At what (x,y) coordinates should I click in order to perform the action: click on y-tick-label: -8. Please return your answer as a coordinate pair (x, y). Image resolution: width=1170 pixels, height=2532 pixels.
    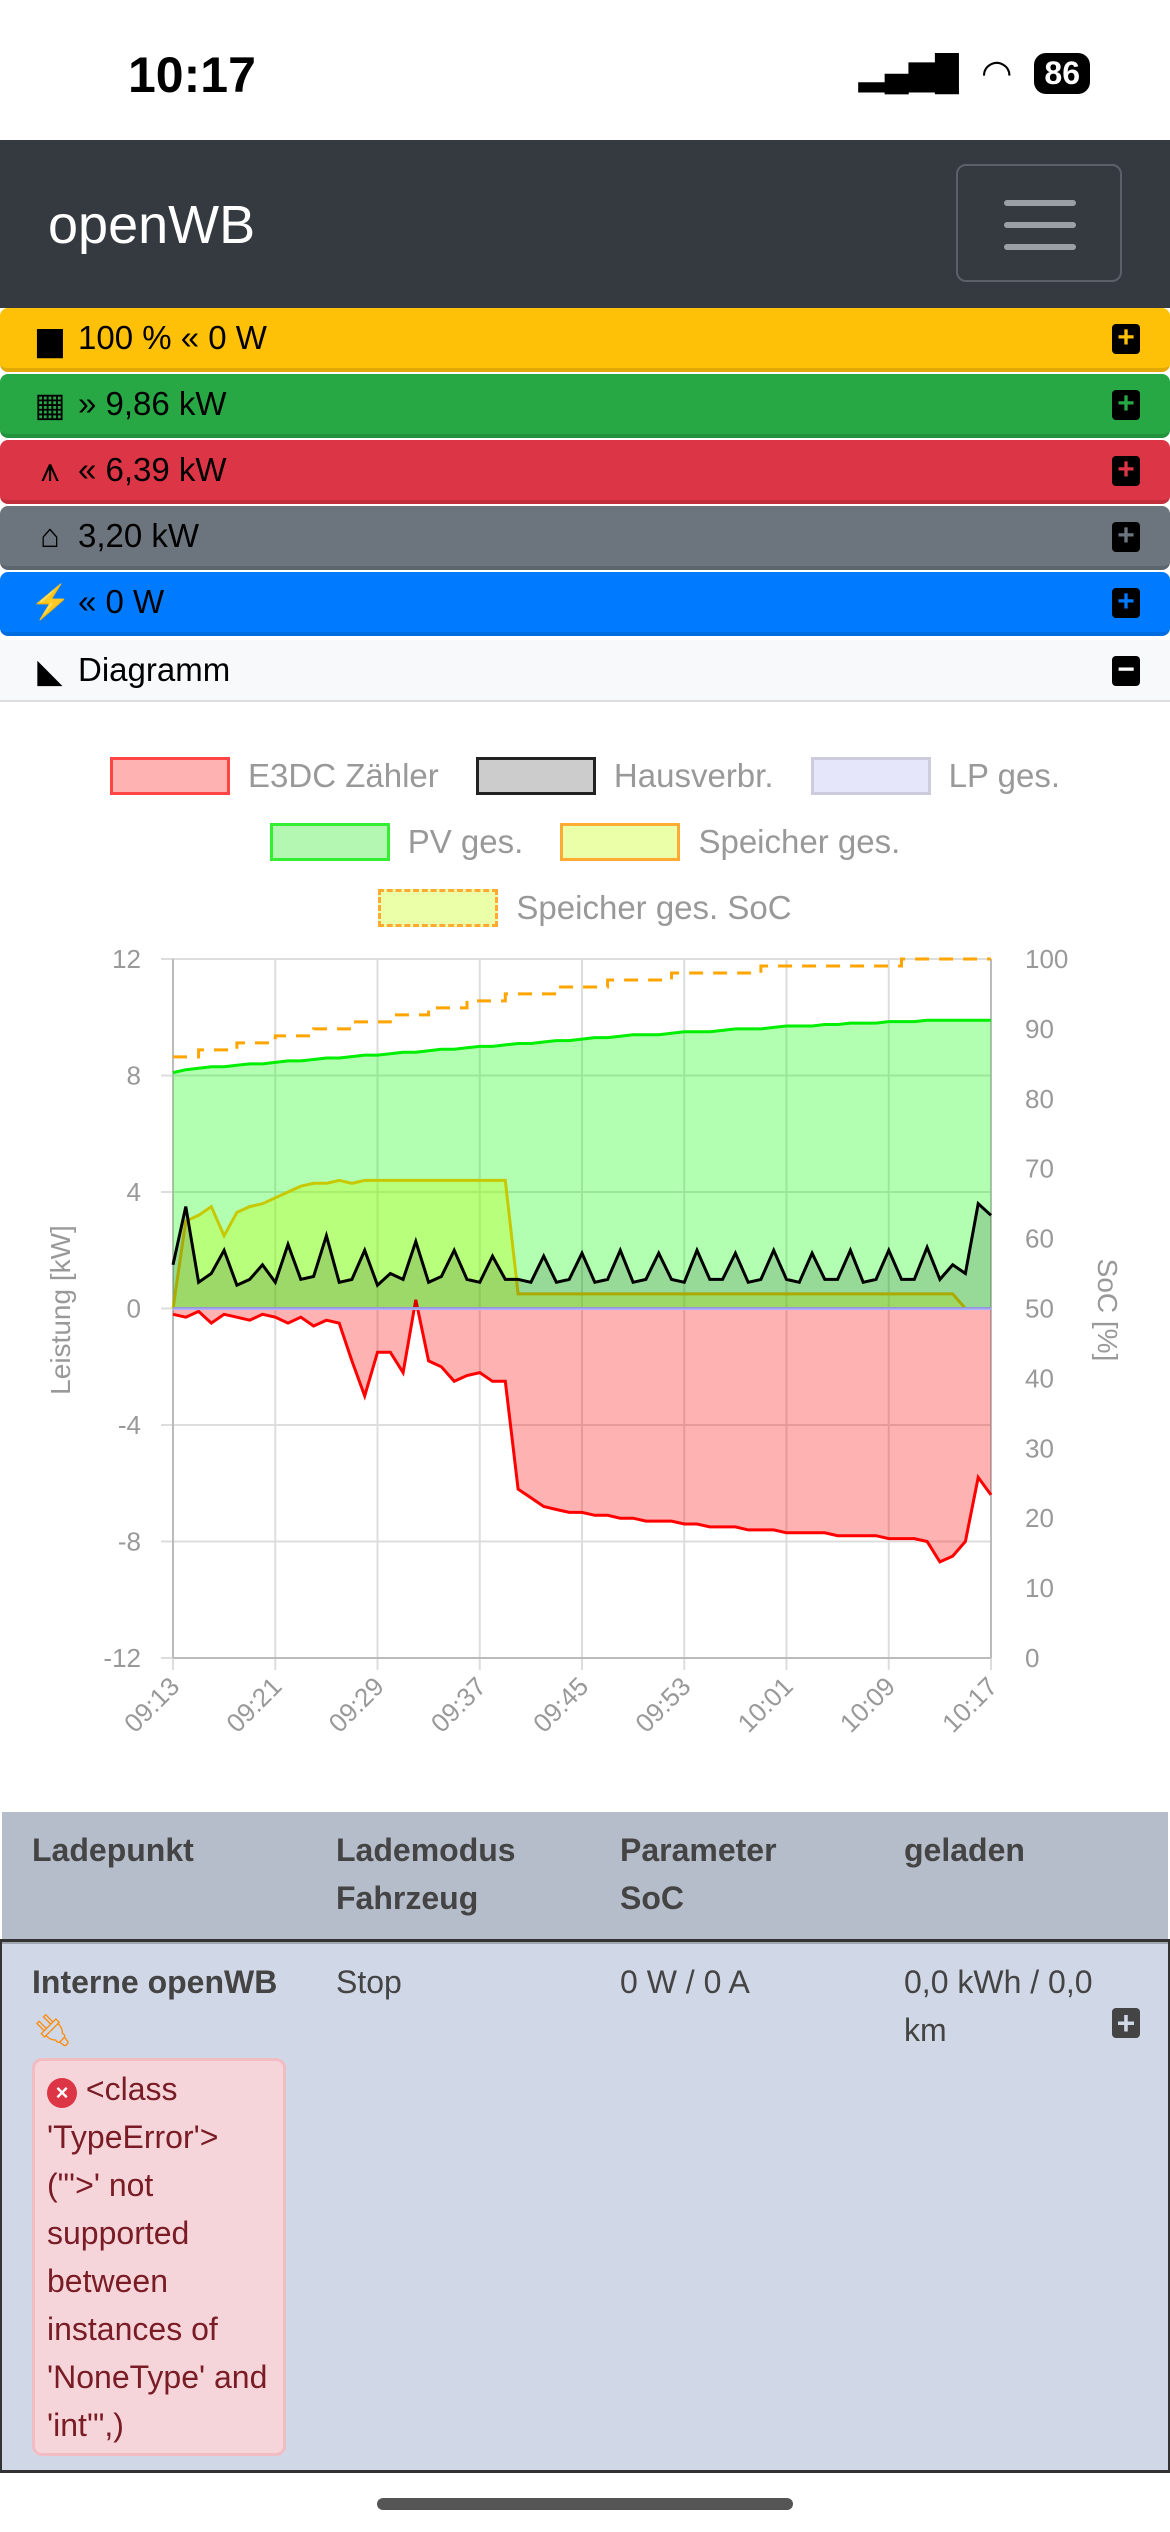
    Looking at the image, I should click on (129, 1542).